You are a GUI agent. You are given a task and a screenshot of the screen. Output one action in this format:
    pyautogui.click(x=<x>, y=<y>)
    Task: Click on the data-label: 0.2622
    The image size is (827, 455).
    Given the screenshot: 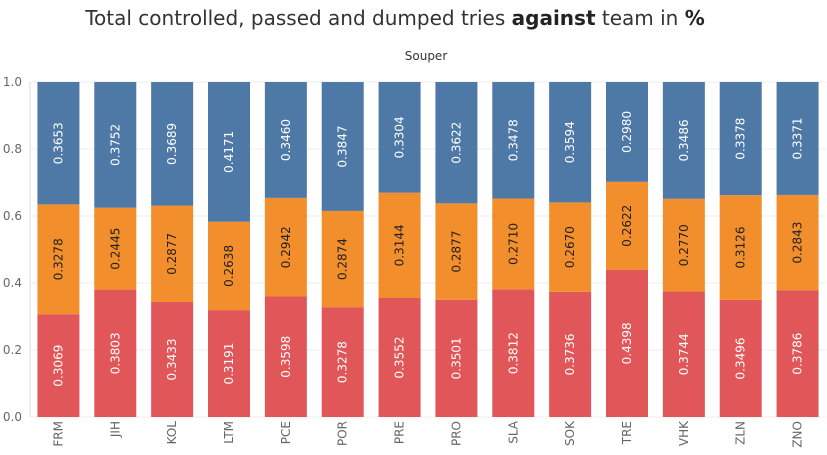 What is the action you would take?
    pyautogui.click(x=627, y=226)
    